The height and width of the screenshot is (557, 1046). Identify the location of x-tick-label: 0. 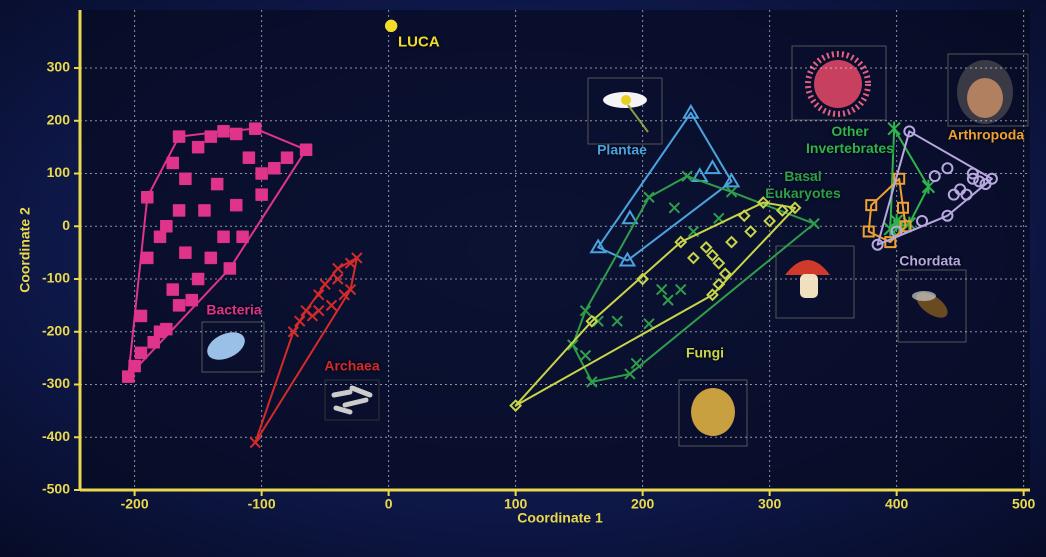
(389, 504).